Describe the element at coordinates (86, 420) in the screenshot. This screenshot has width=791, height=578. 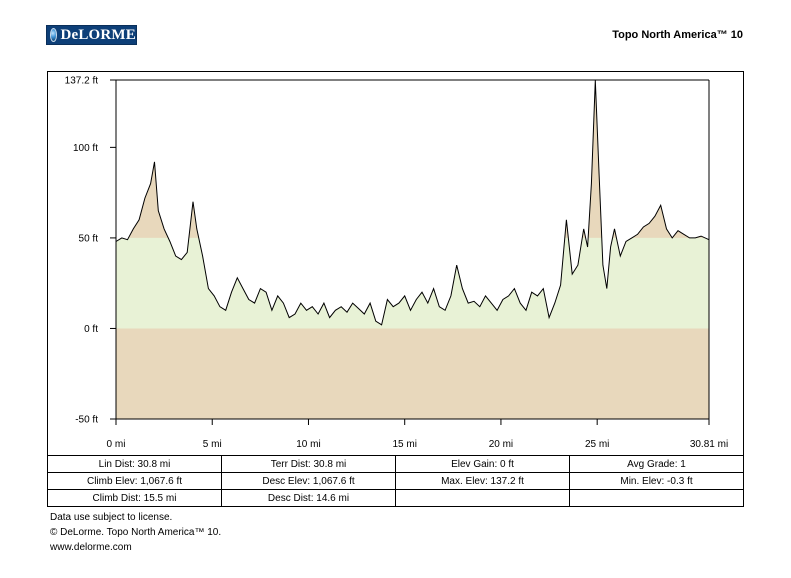
I see `y-tick-label: -50 ft` at that location.